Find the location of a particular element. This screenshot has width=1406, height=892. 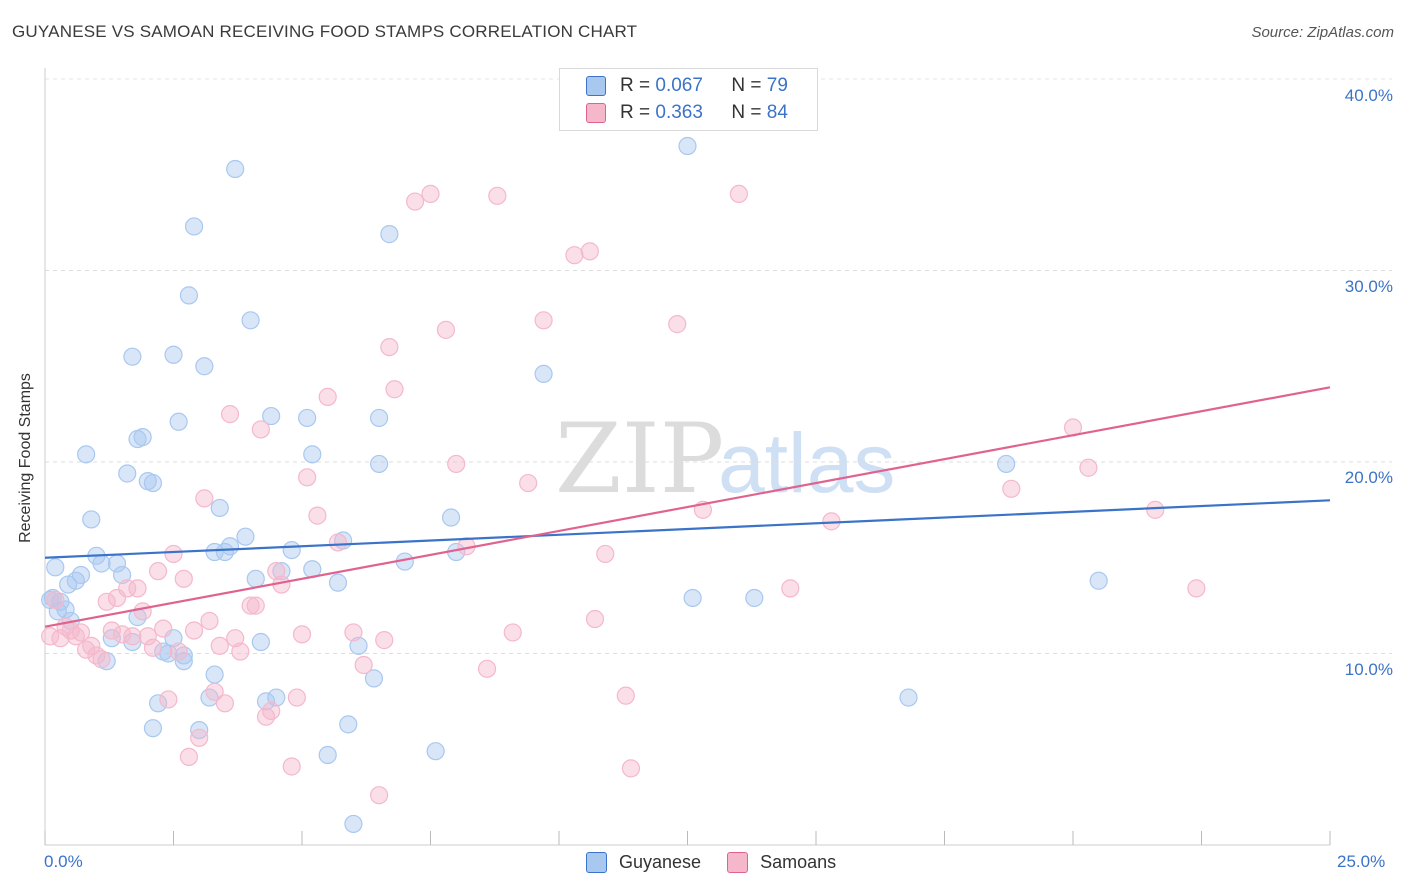

y-tick-label: 30.0% is located at coordinates (1368, 286).